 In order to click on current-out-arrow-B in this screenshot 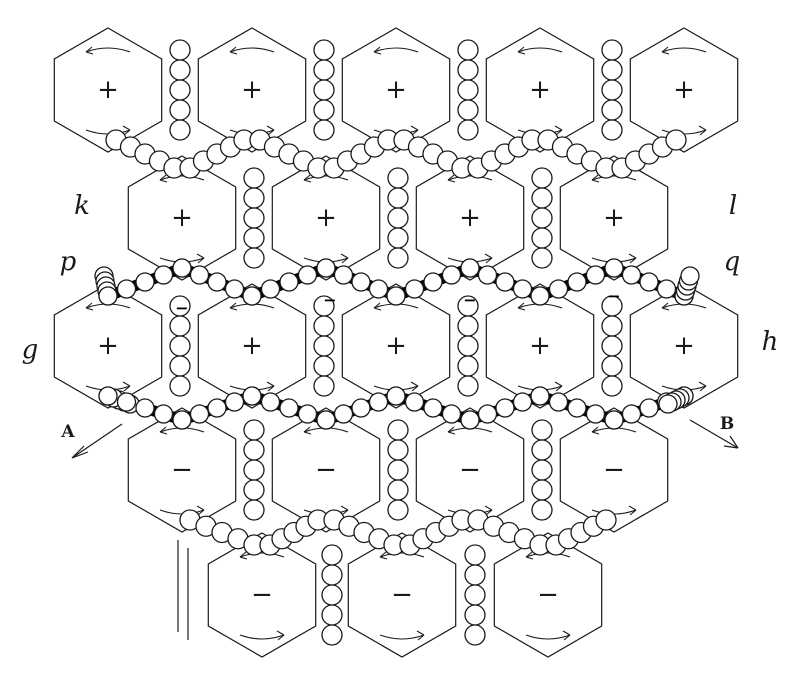, I will do `click(714, 434)`.